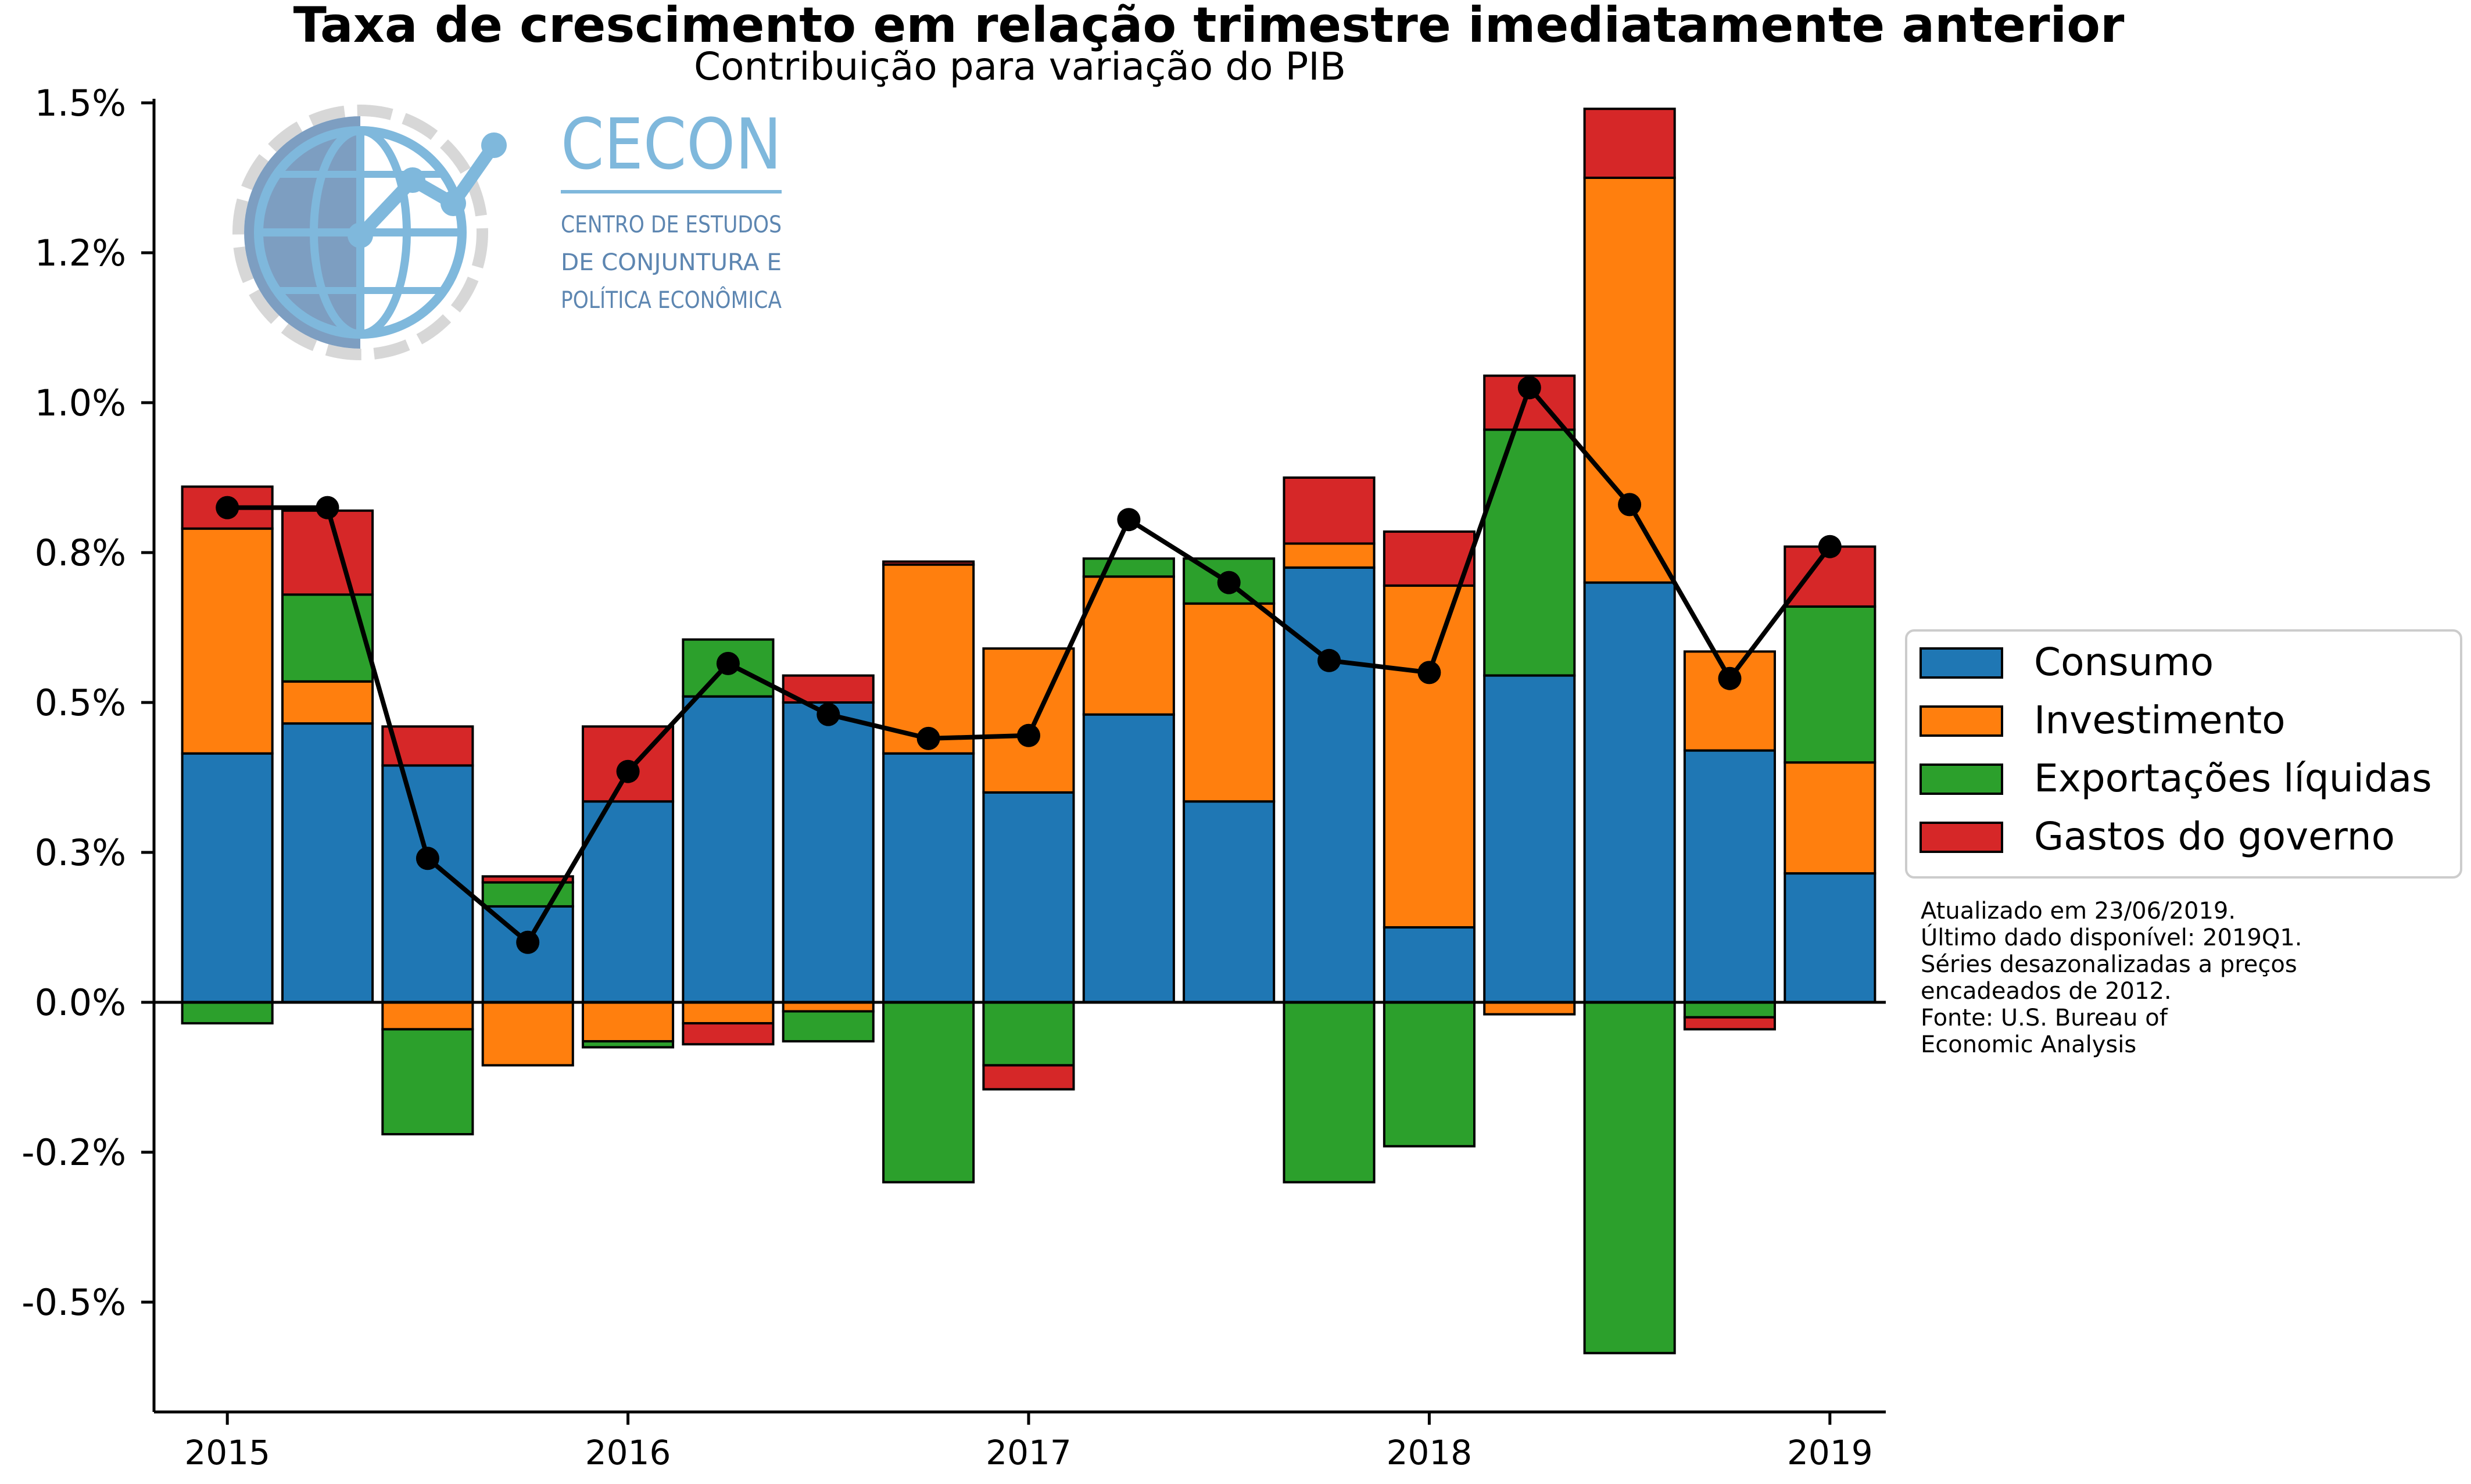 Image resolution: width=2471 pixels, height=1484 pixels. Describe the element at coordinates (1028, 735) in the screenshot. I see `total-point-2017Q1` at that location.